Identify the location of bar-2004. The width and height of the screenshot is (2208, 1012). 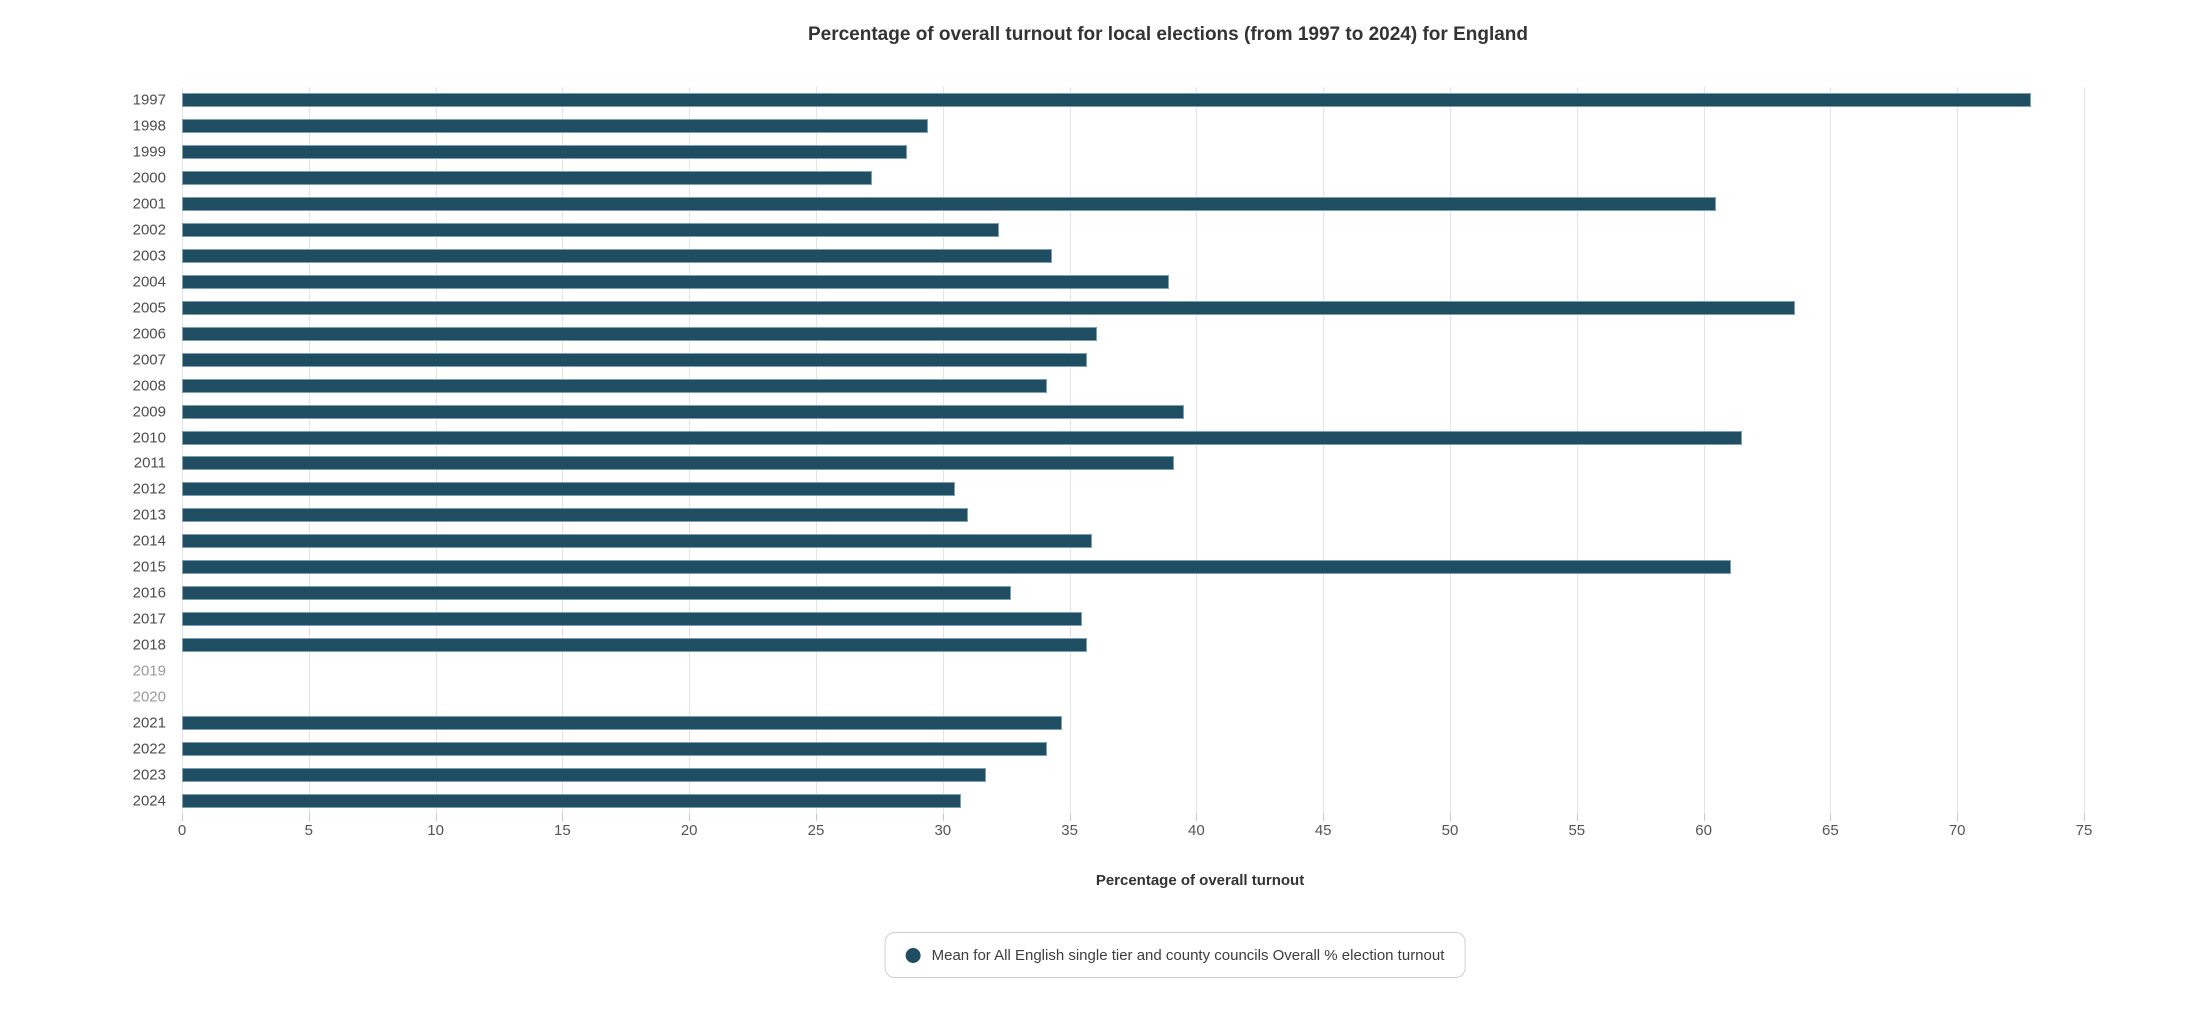
(675, 281).